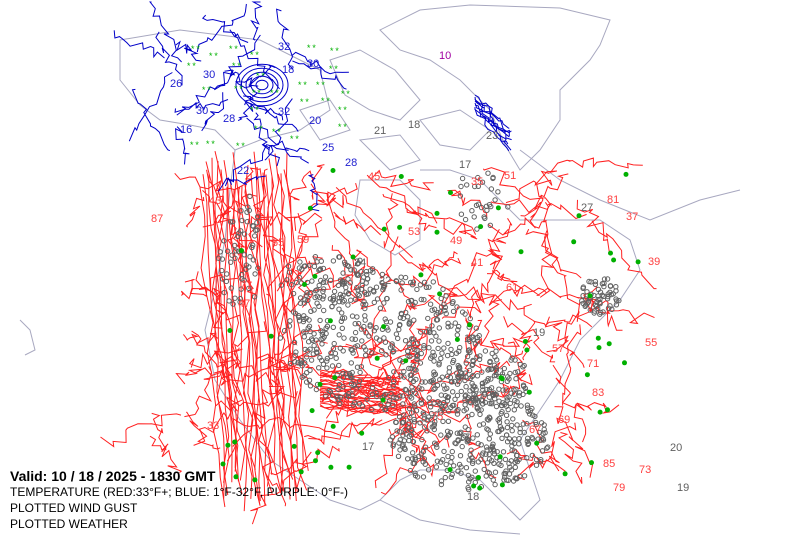  Describe the element at coordinates (609, 464) in the screenshot. I see `warm-temperature-label: 85` at that location.